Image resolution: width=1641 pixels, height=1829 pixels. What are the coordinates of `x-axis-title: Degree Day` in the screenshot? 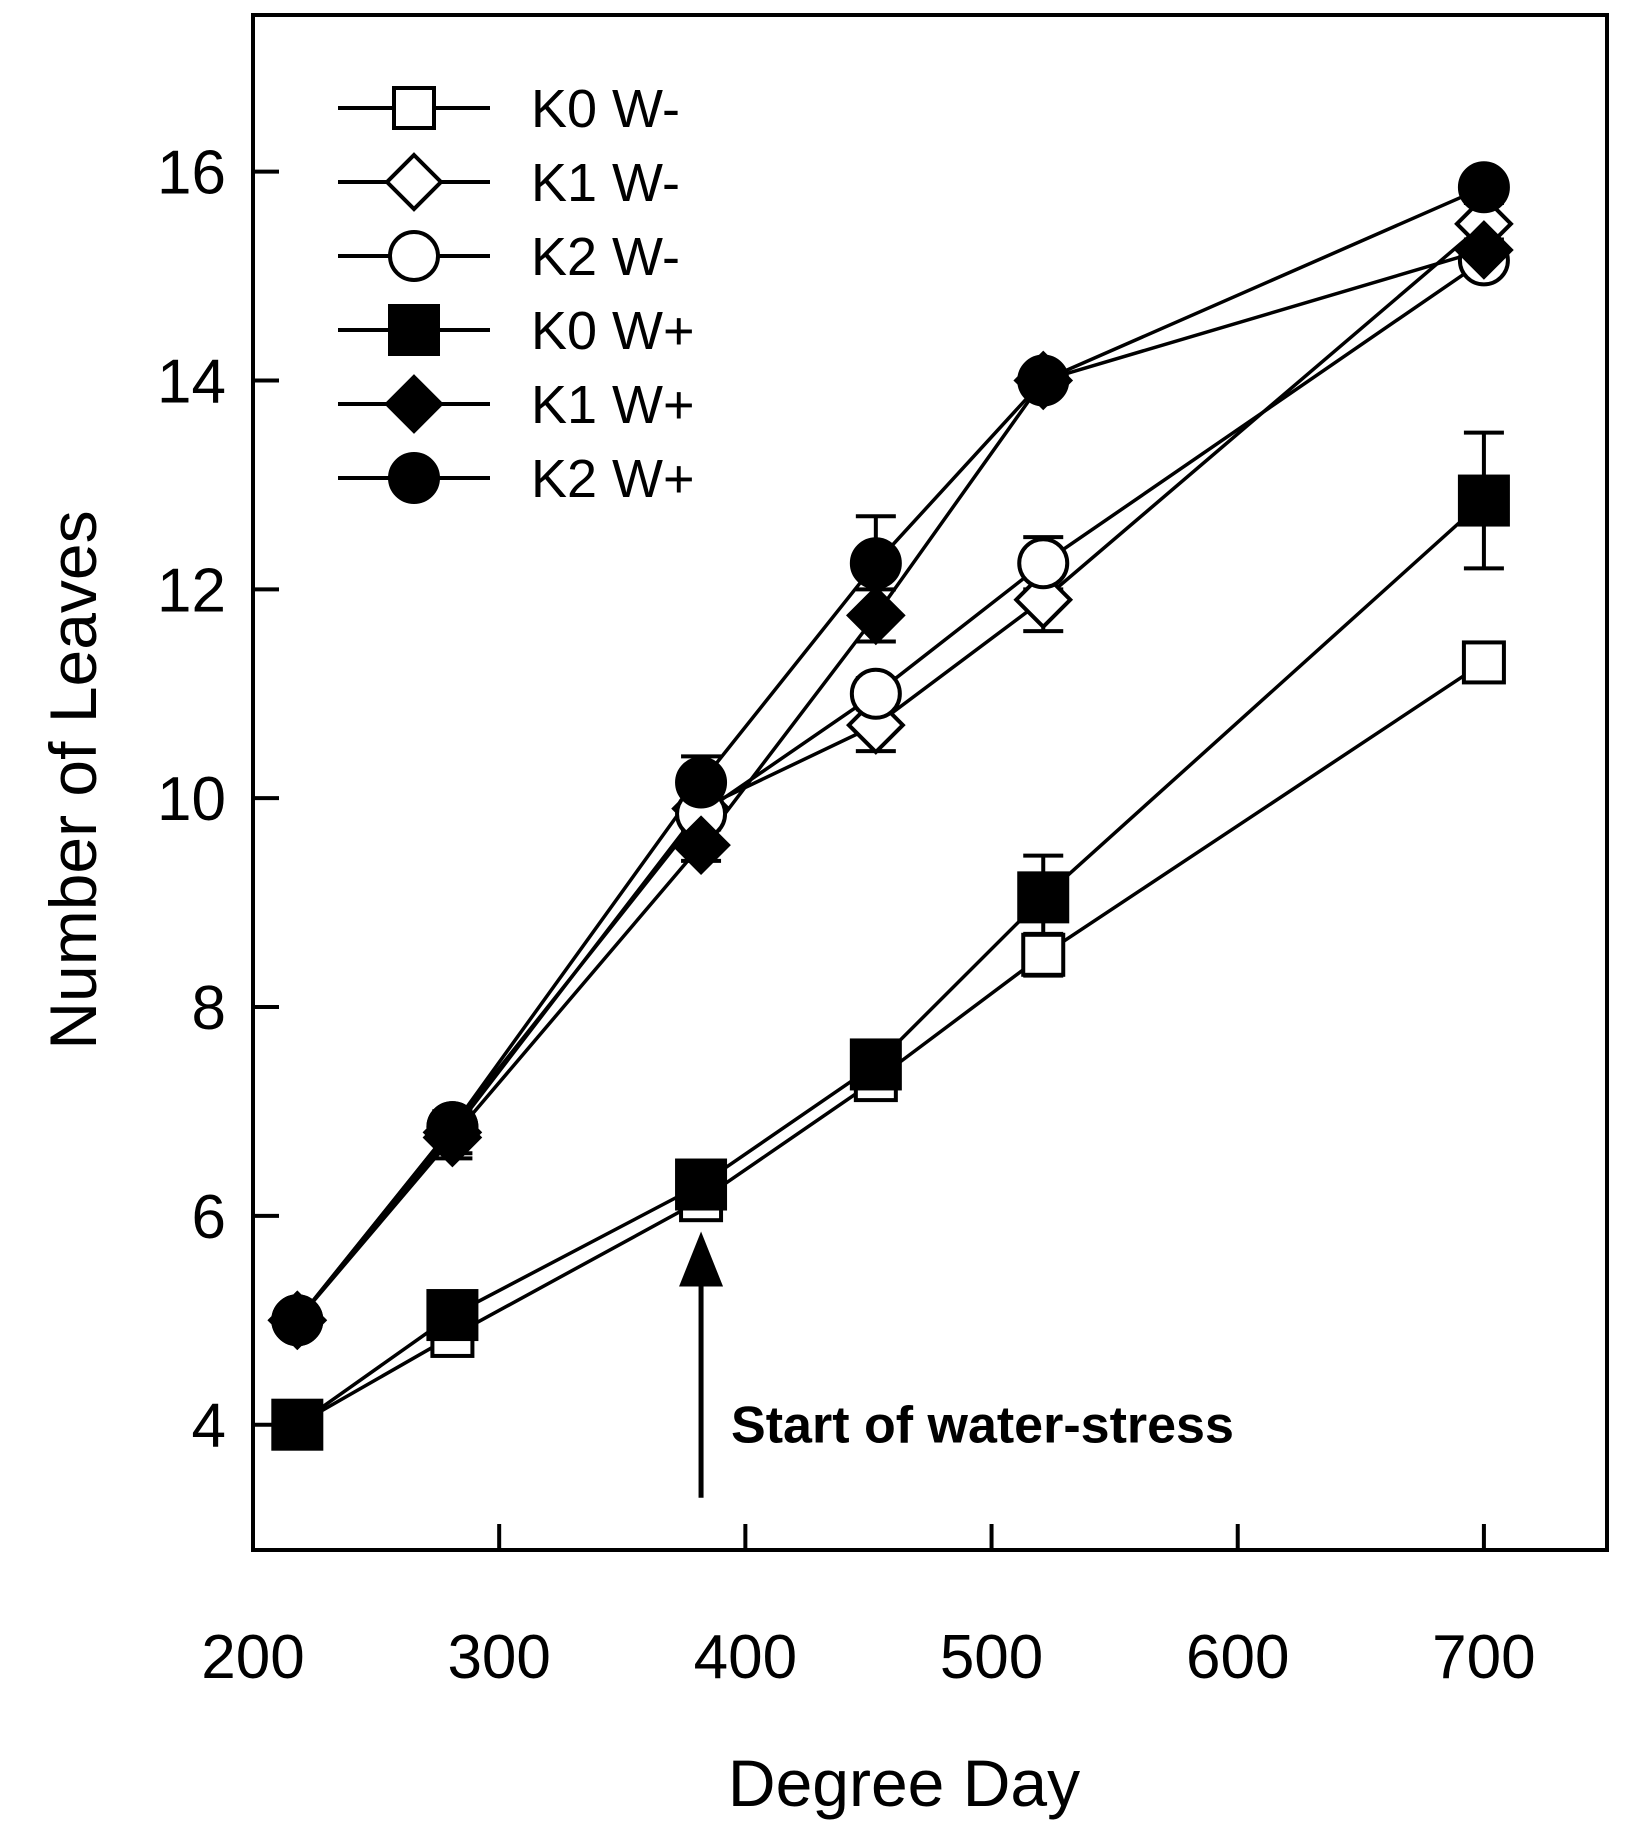 It's located at (904, 1783).